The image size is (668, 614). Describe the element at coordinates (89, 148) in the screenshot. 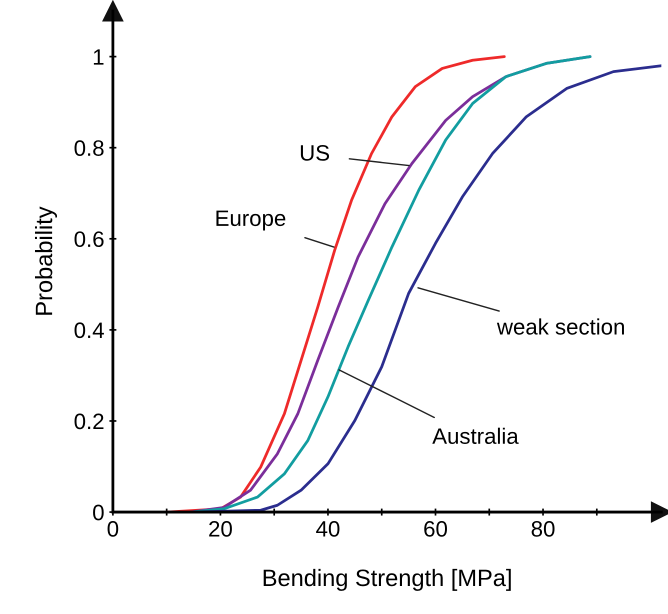

I see `y-tick-label: 0.8` at that location.